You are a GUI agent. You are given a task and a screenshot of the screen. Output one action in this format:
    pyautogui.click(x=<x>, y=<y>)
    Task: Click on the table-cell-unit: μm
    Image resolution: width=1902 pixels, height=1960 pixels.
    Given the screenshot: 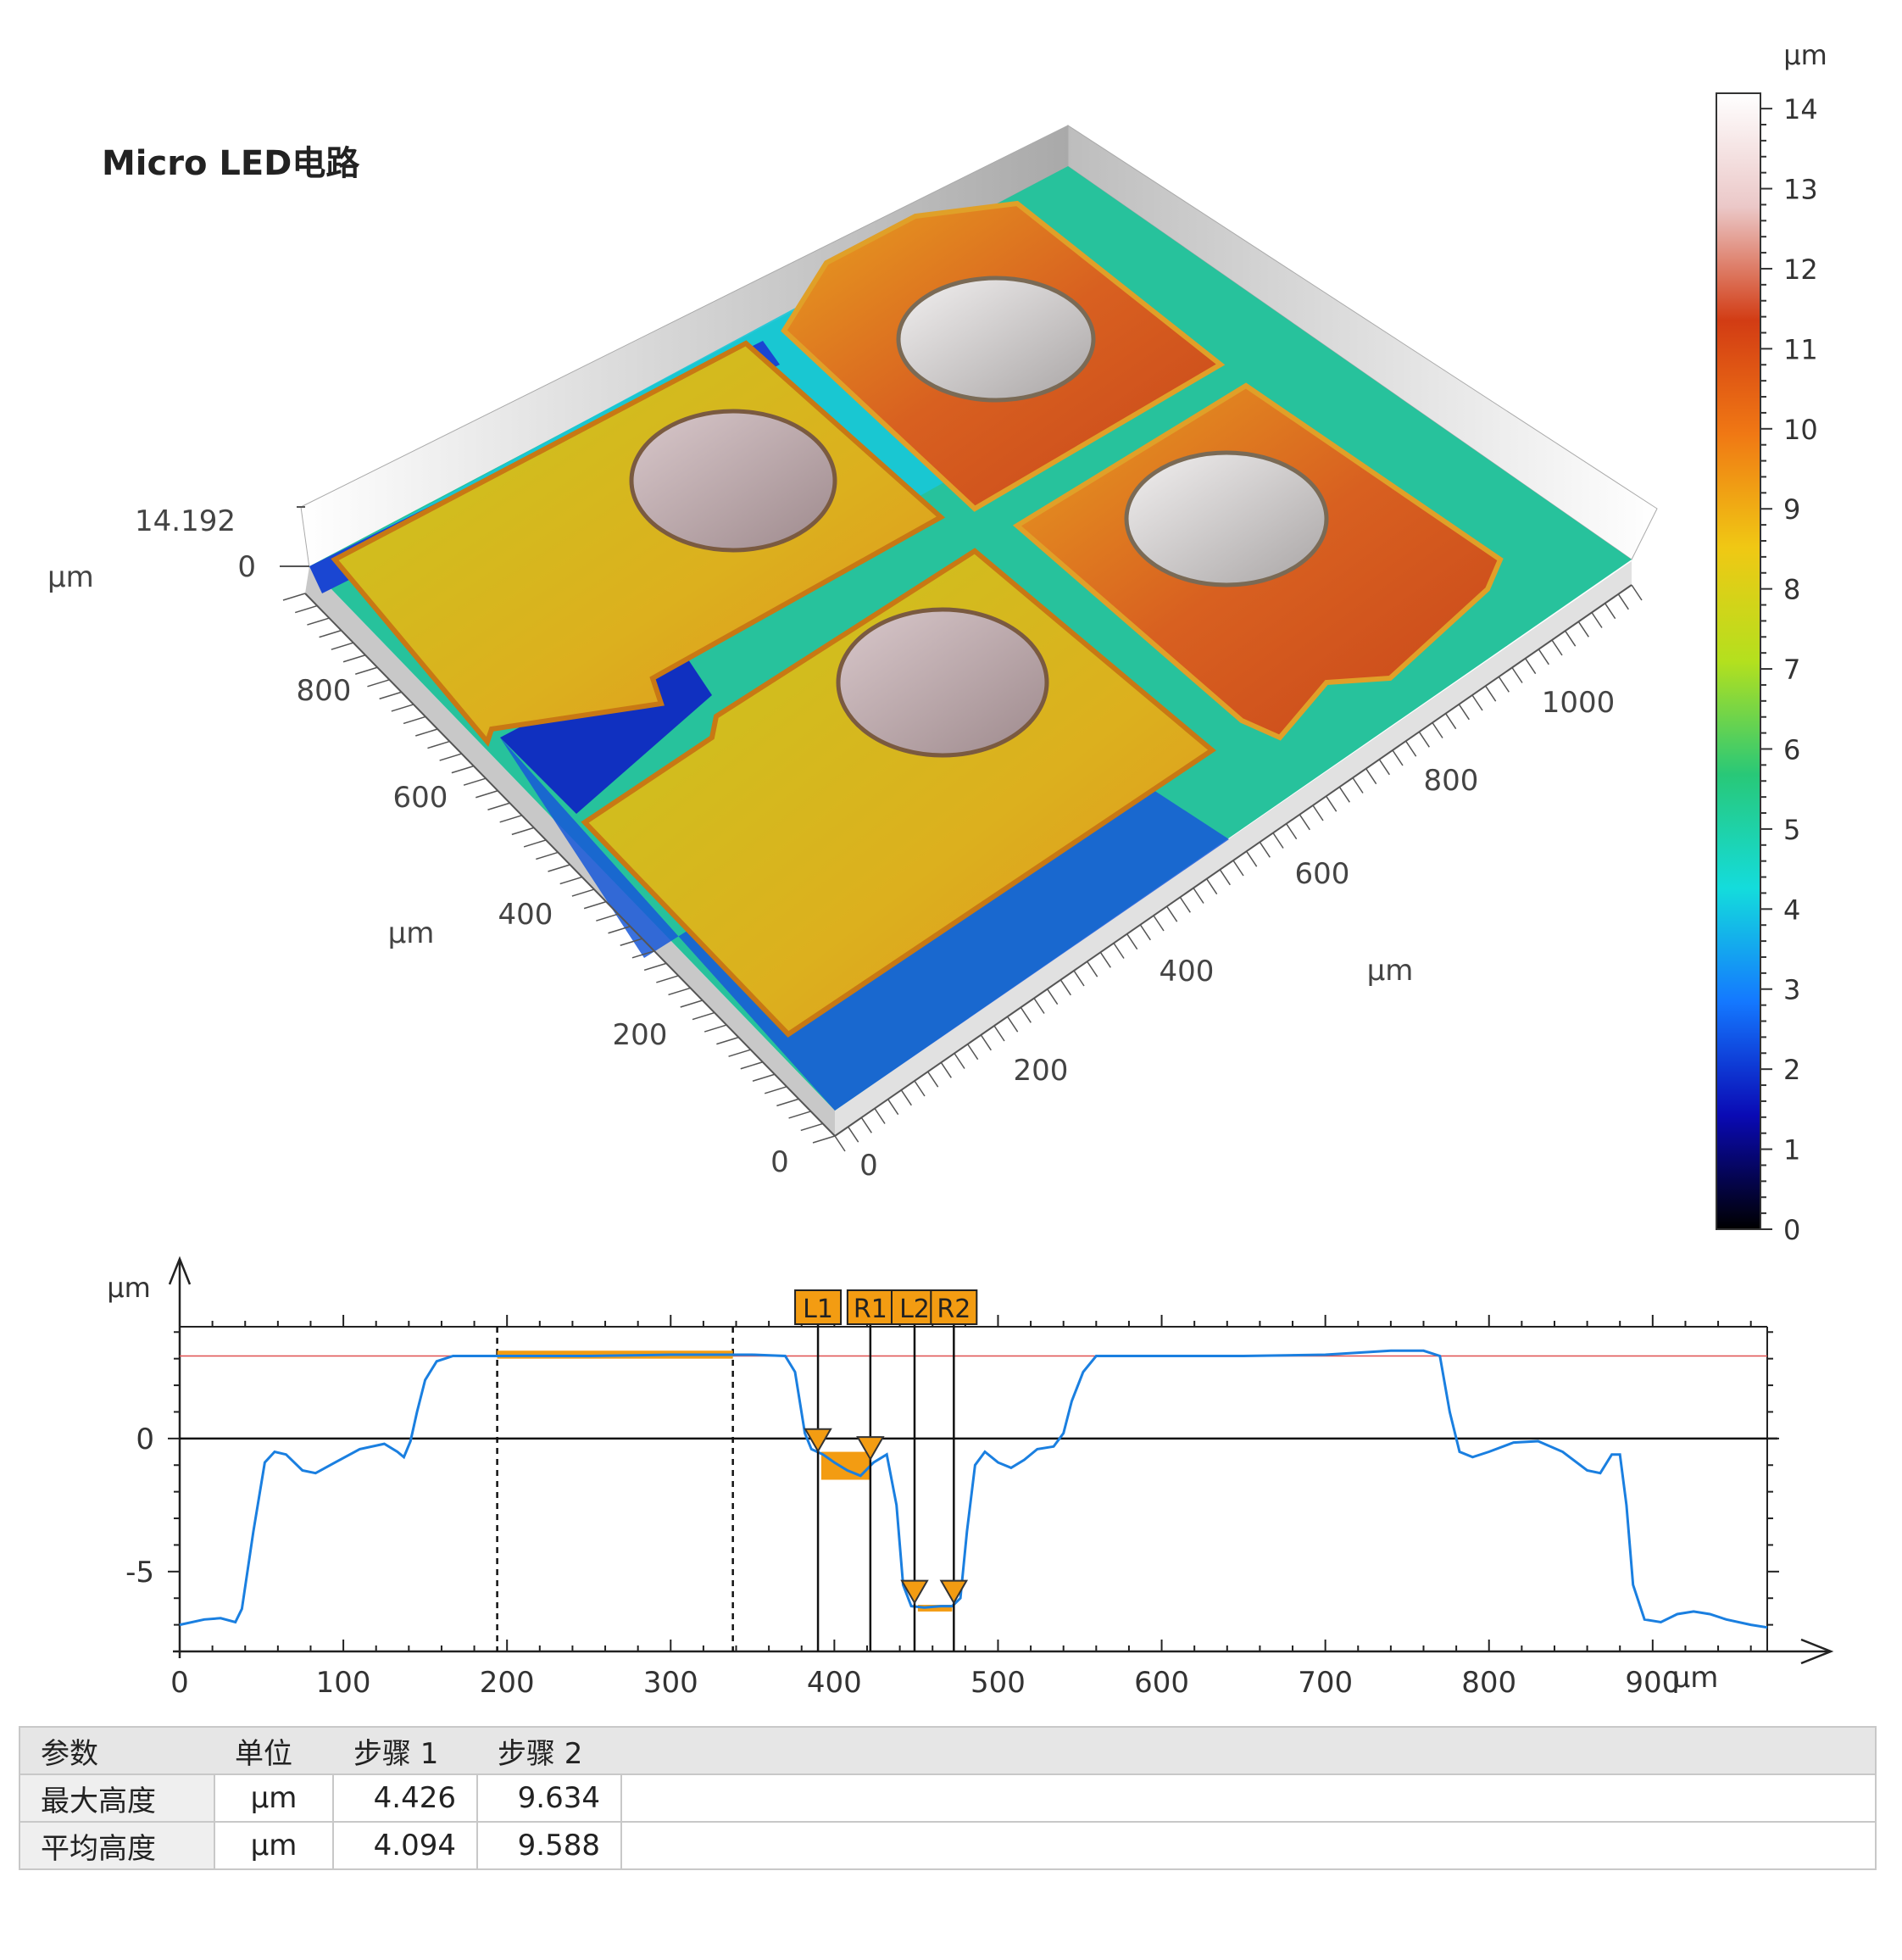 What is the action you would take?
    pyautogui.click(x=273, y=1845)
    